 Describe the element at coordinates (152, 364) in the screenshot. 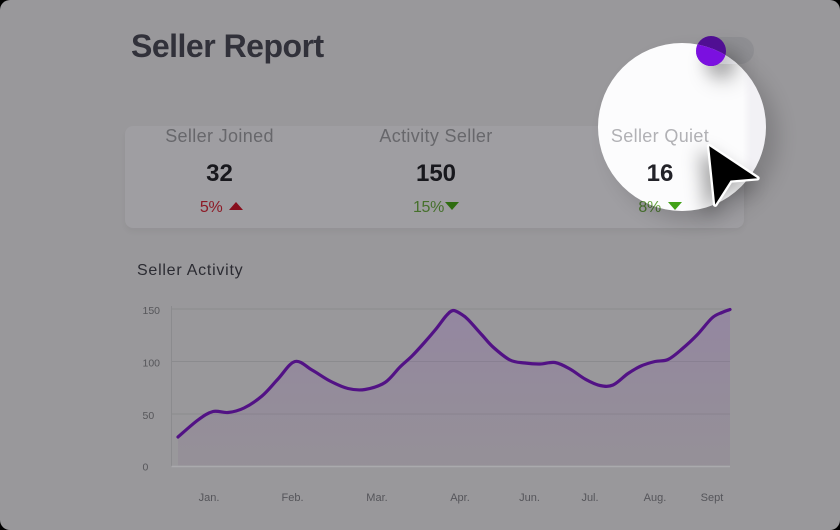

I see `svg-text: 100` at that location.